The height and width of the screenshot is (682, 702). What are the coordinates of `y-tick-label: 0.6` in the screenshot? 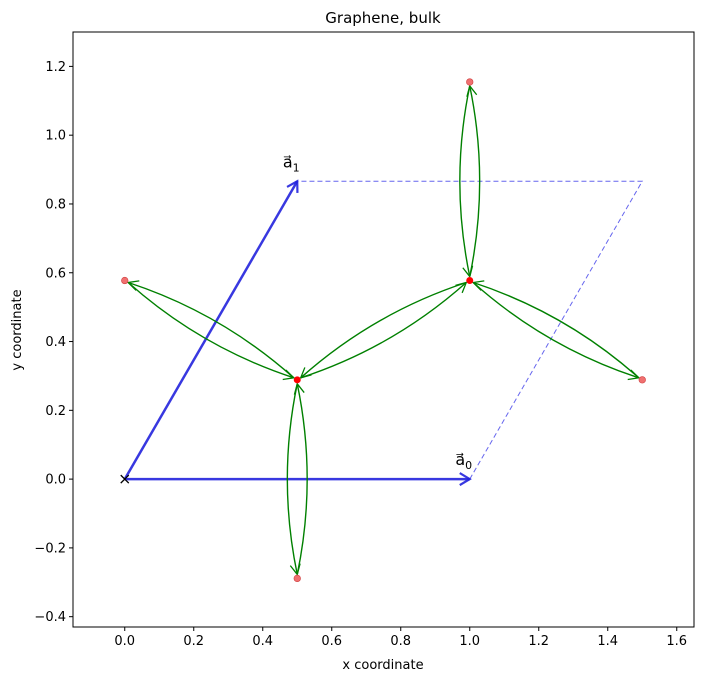 It's located at (55, 273).